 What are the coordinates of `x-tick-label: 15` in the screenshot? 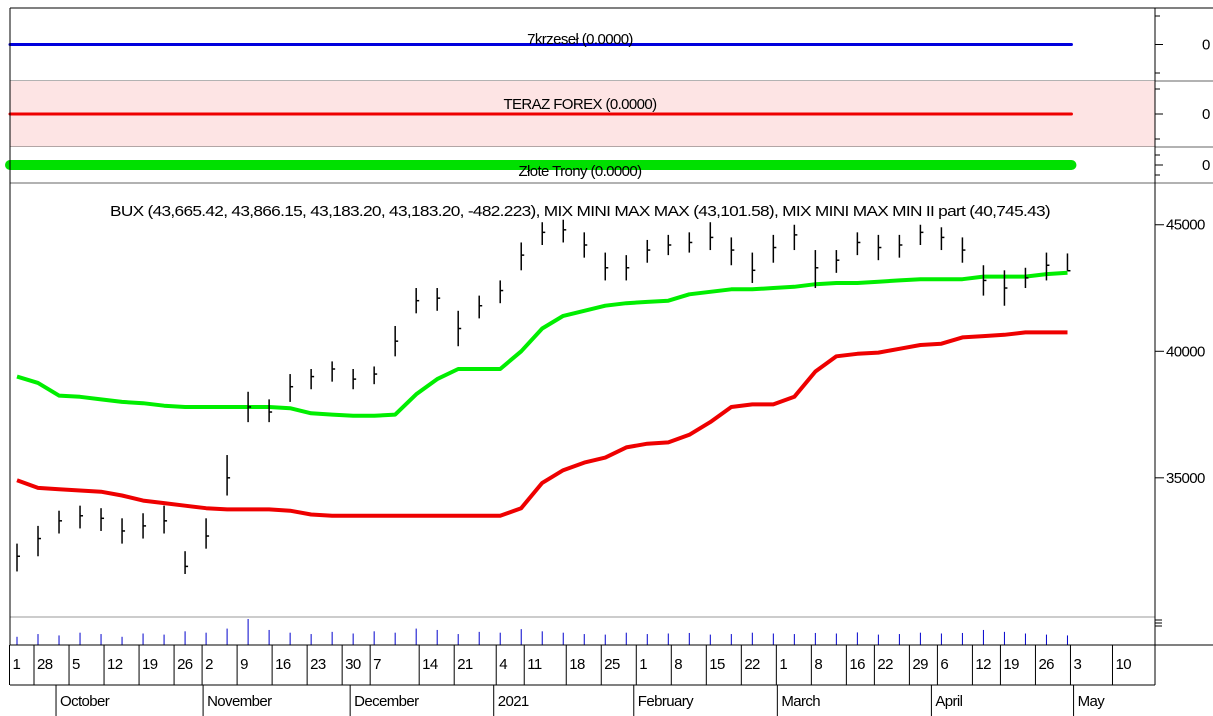 It's located at (717, 664).